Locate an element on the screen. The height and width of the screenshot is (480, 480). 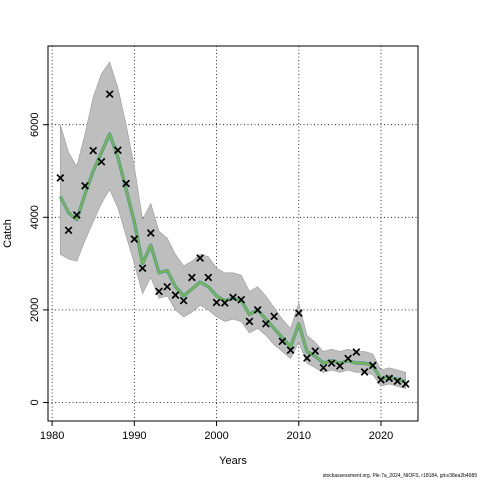
x-axis: 1980 1990 2000 2010 2020 is located at coordinates (216, 431).